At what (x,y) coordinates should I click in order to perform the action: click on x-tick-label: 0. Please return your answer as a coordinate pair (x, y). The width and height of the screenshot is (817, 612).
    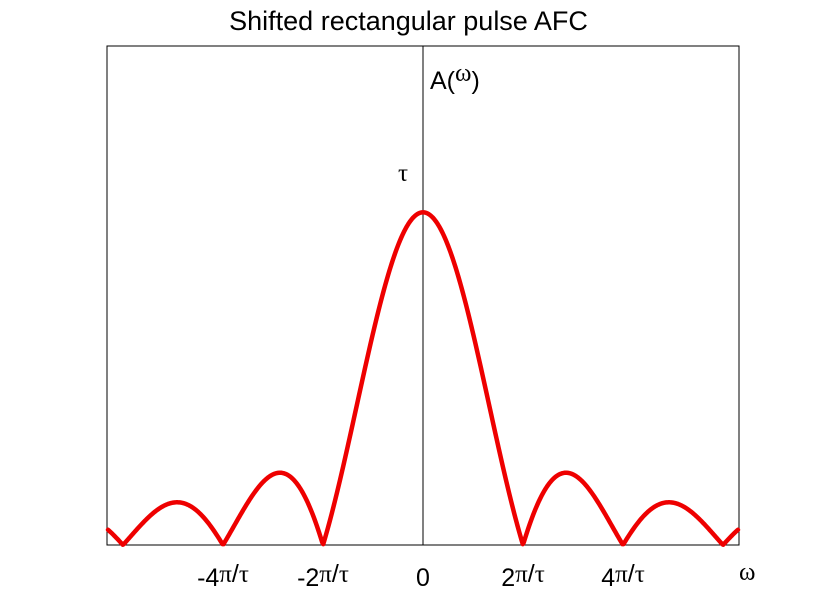
    Looking at the image, I should click on (423, 578).